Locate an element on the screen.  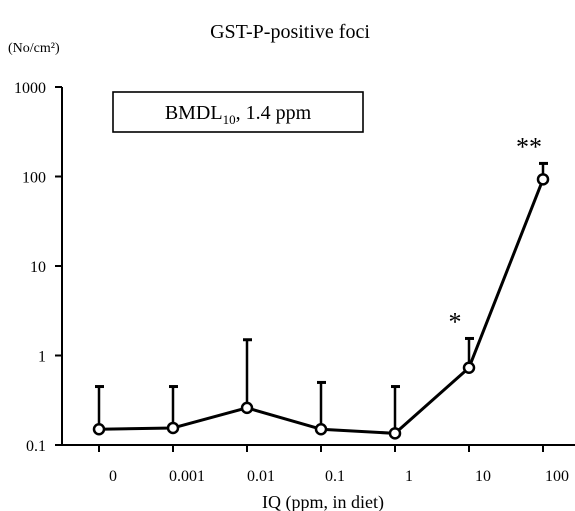
bmdl-box: BMDL10, 1.4 ppm is located at coordinates (238, 112).